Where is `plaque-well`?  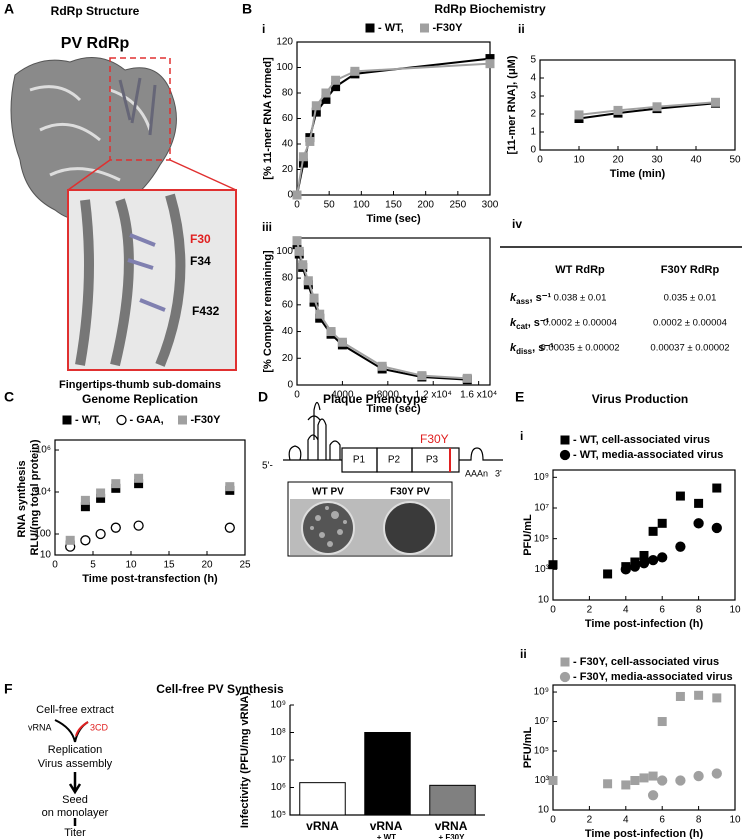
plaque-well is located at coordinates (328, 528).